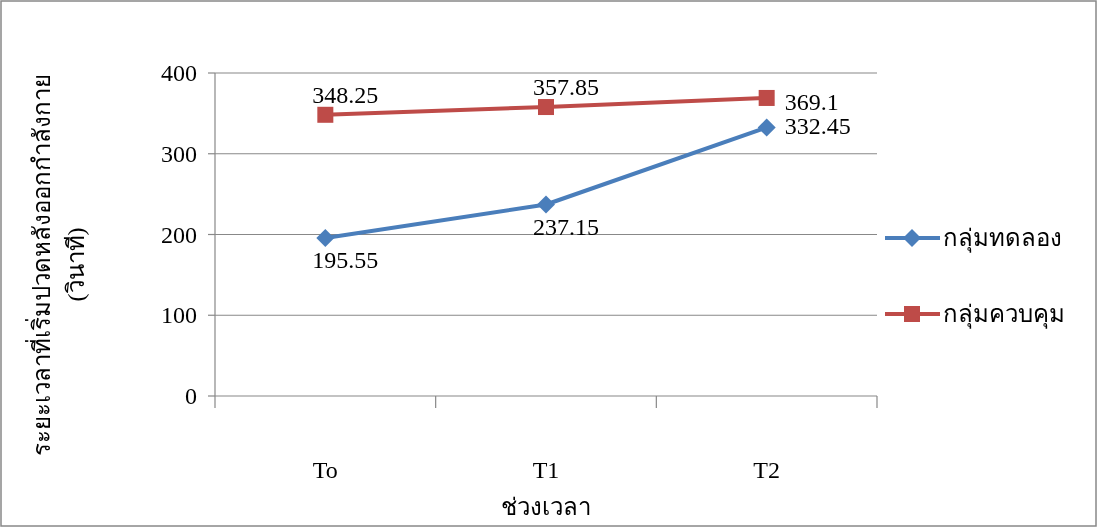  I want to click on y-tick-label: 100, so click(179, 315).